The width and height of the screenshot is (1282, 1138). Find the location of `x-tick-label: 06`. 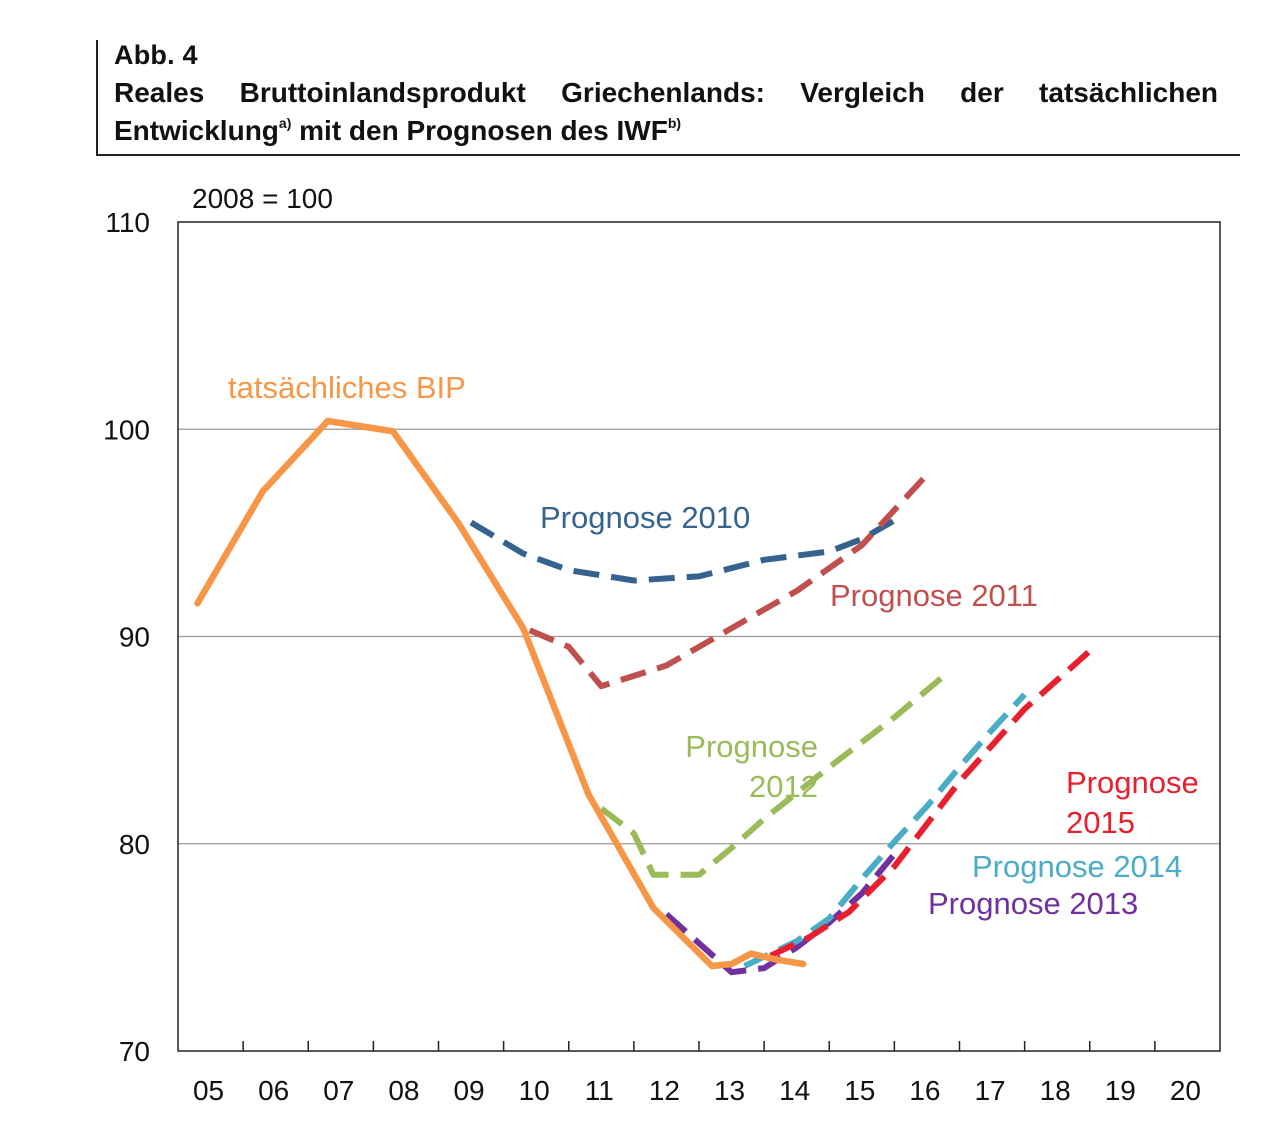

x-tick-label: 06 is located at coordinates (273, 1090).